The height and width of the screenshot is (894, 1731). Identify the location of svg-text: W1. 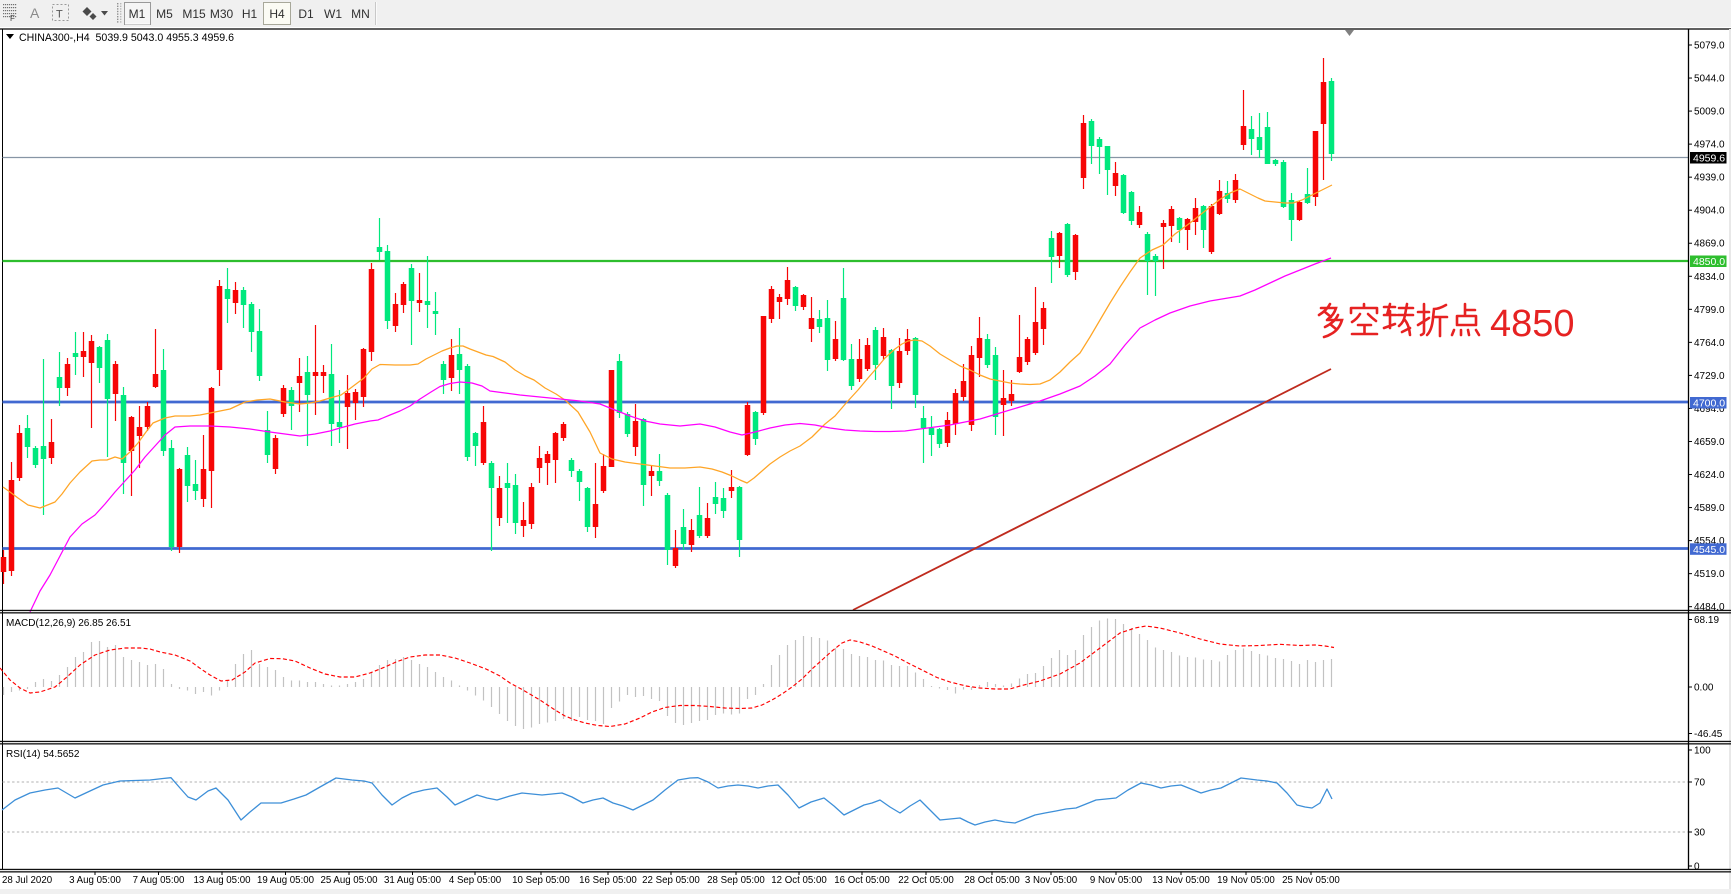
(333, 14).